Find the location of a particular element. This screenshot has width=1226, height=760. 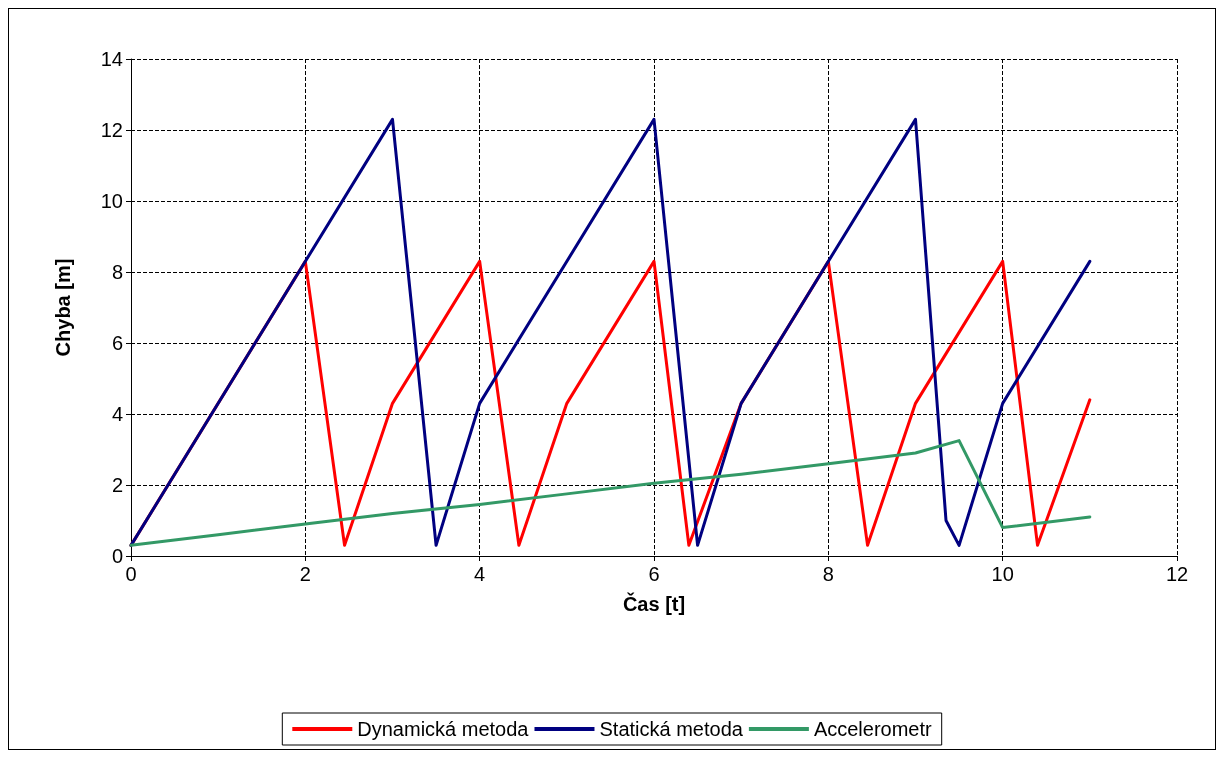

x-tick-label: 2 is located at coordinates (305, 574).